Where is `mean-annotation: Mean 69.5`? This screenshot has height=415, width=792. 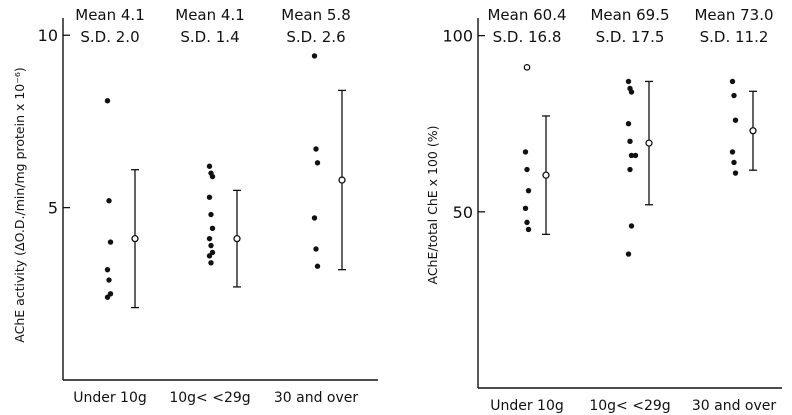
mean-annotation: Mean 69.5 is located at coordinates (629, 15).